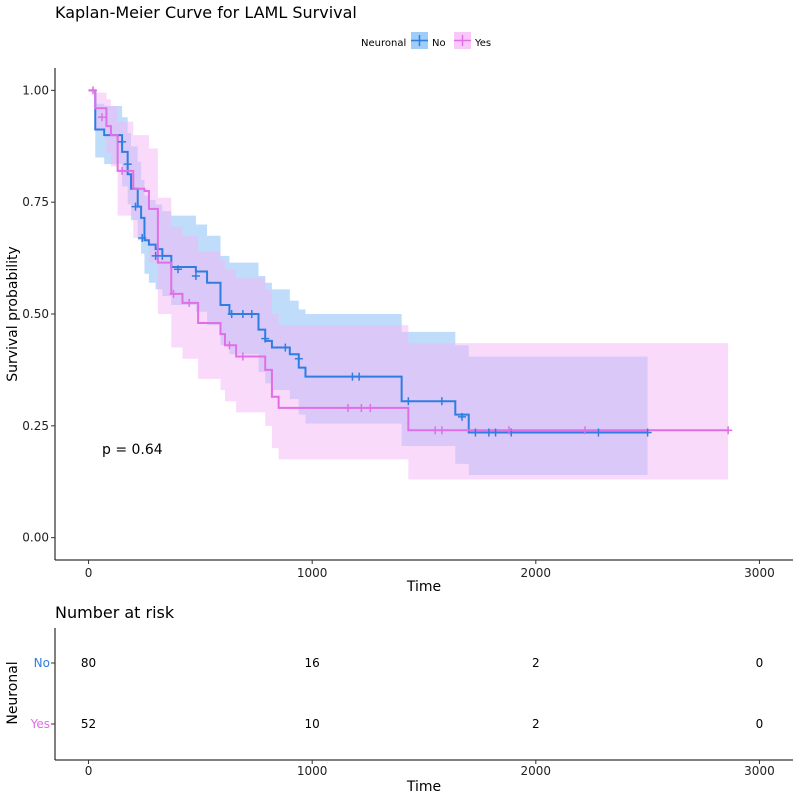  Describe the element at coordinates (35, 426) in the screenshot. I see `y-tick-label: 0.25` at that location.